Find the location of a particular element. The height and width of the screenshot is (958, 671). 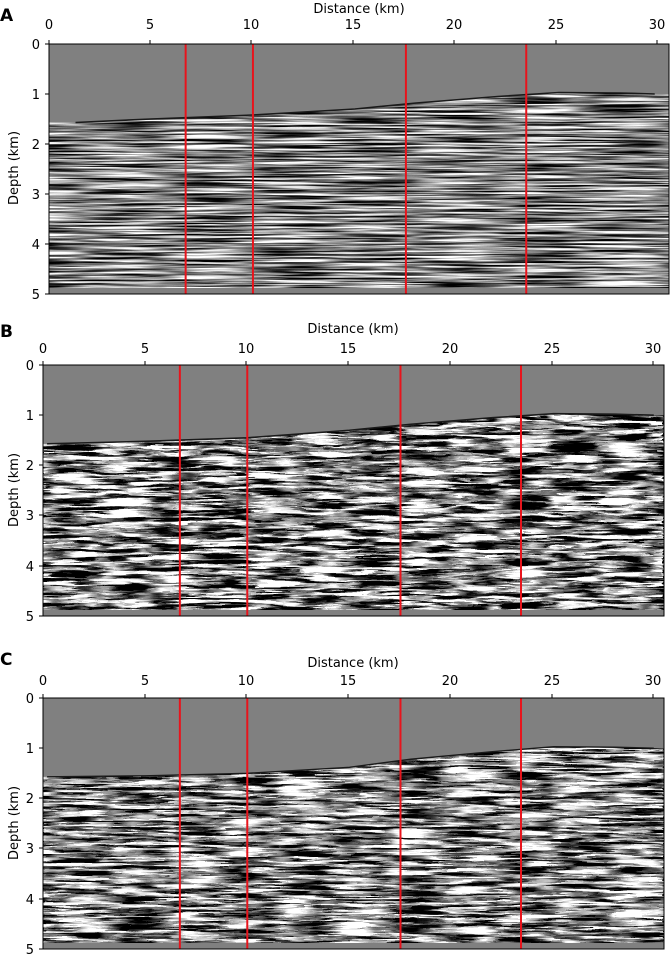

x-tick-label-a-6: 30 is located at coordinates (657, 25).